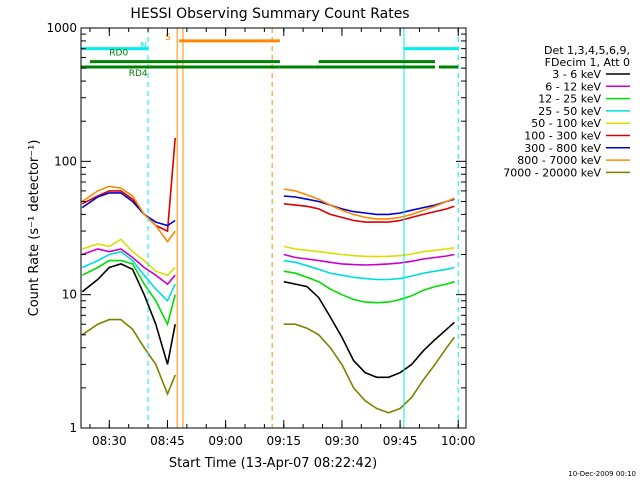 The width and height of the screenshot is (640, 480). I want to click on x-tick-label-3: 09:15, so click(283, 441).